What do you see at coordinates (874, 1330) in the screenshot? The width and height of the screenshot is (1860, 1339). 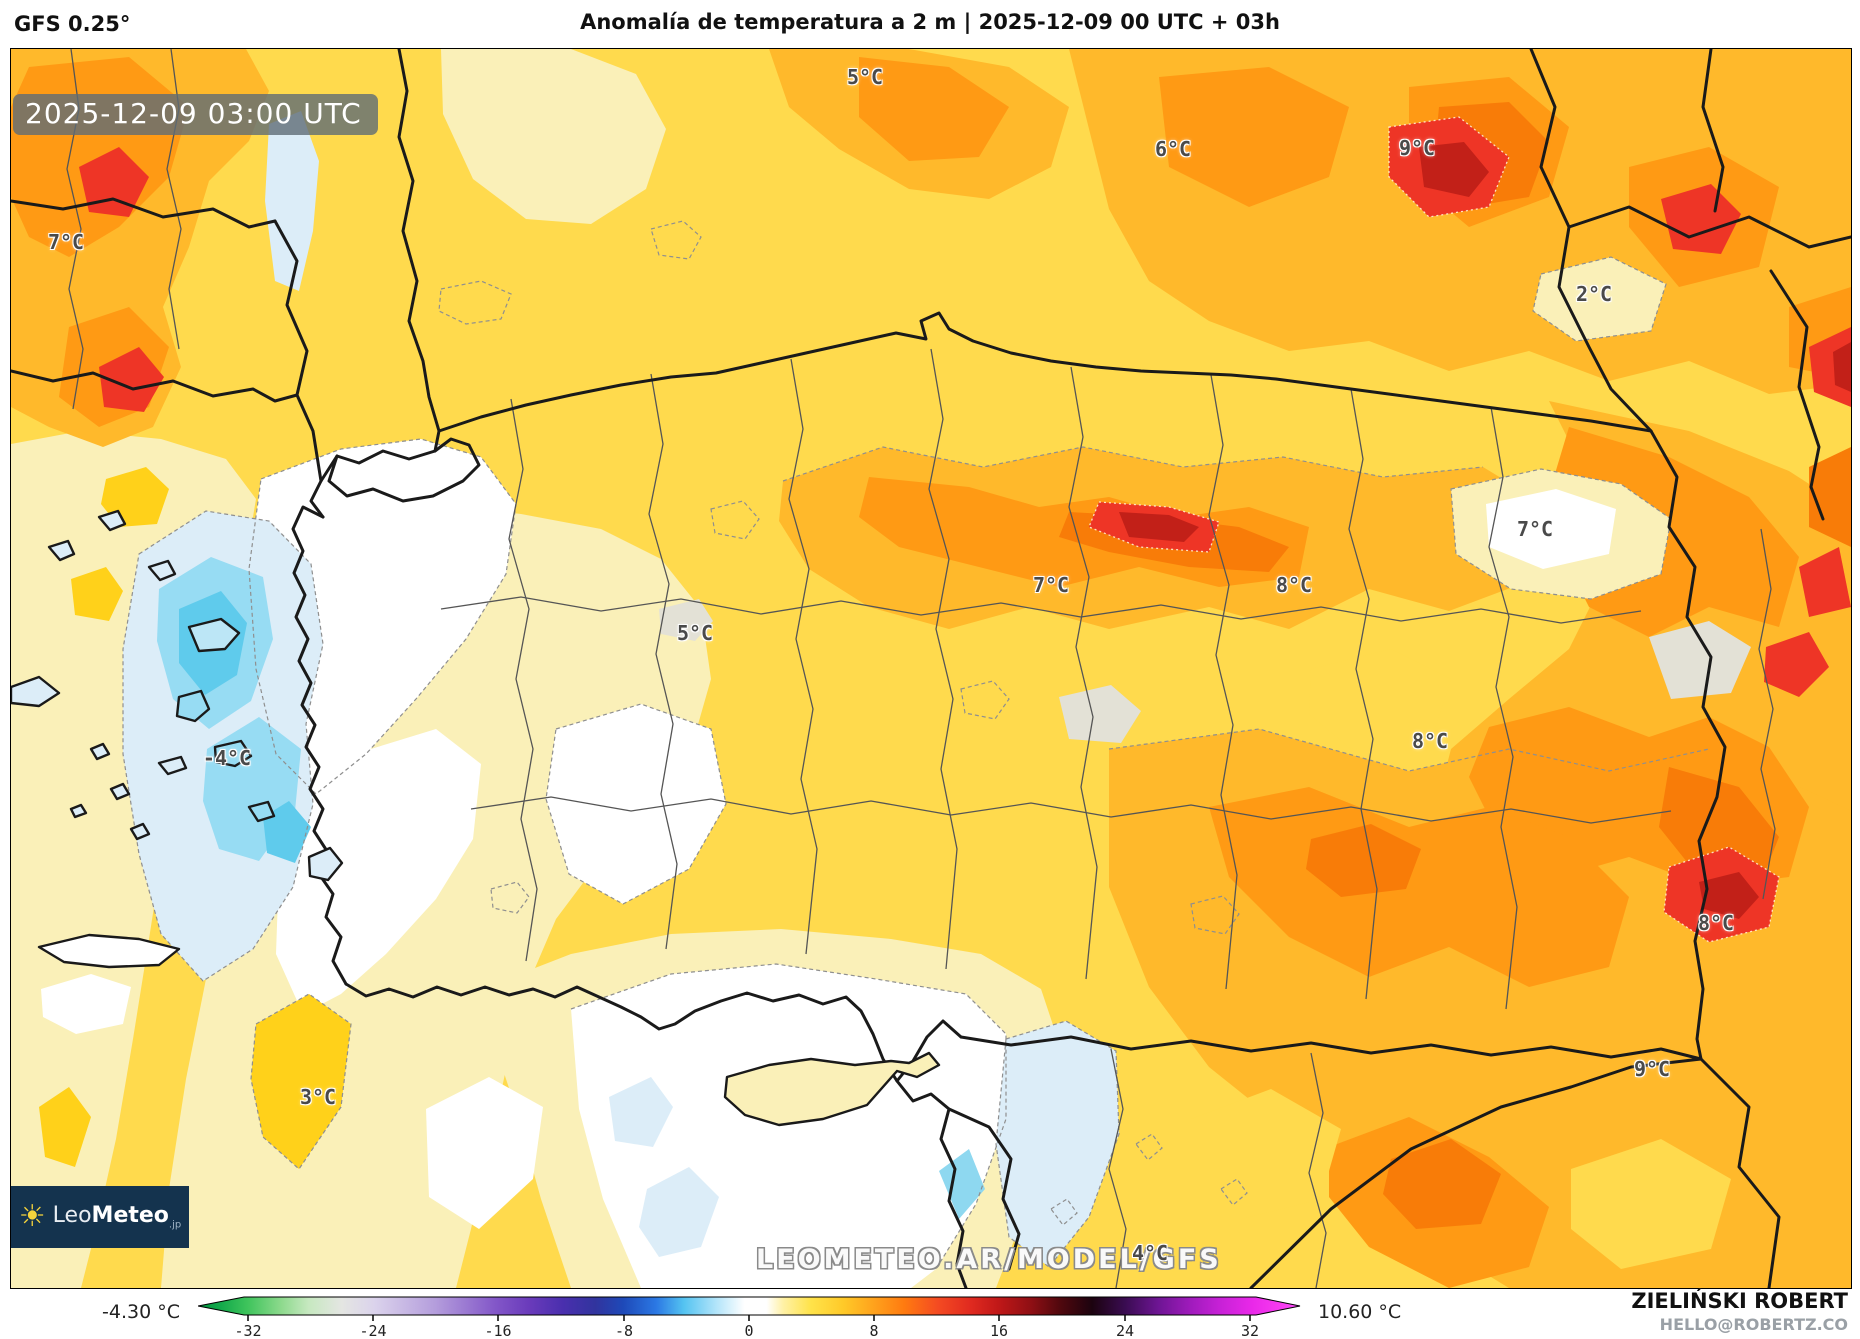 I see `colorbar-tick: 8` at bounding box center [874, 1330].